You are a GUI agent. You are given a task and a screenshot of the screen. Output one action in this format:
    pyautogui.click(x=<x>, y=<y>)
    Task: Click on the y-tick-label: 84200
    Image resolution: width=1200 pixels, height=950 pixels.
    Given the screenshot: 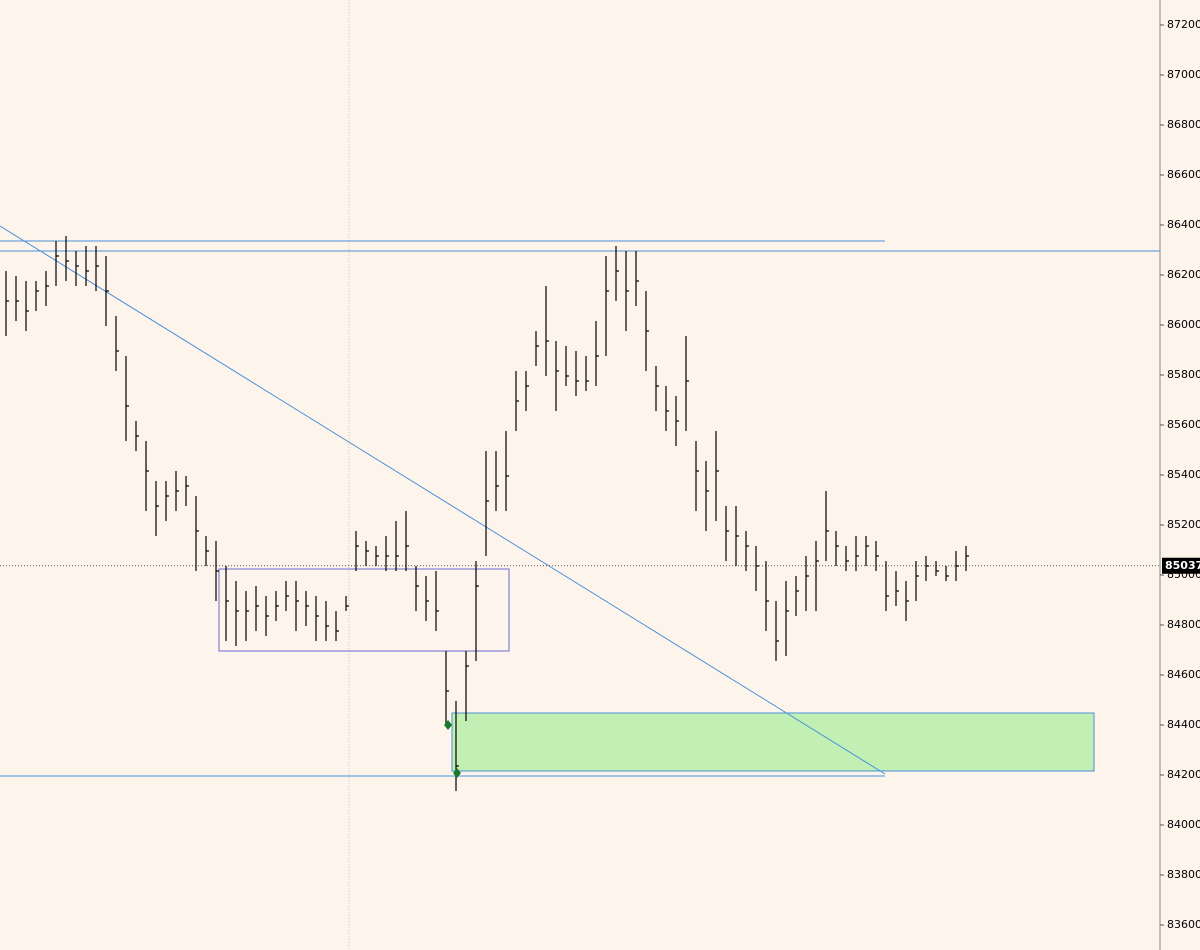 What is the action you would take?
    pyautogui.click(x=1183, y=774)
    